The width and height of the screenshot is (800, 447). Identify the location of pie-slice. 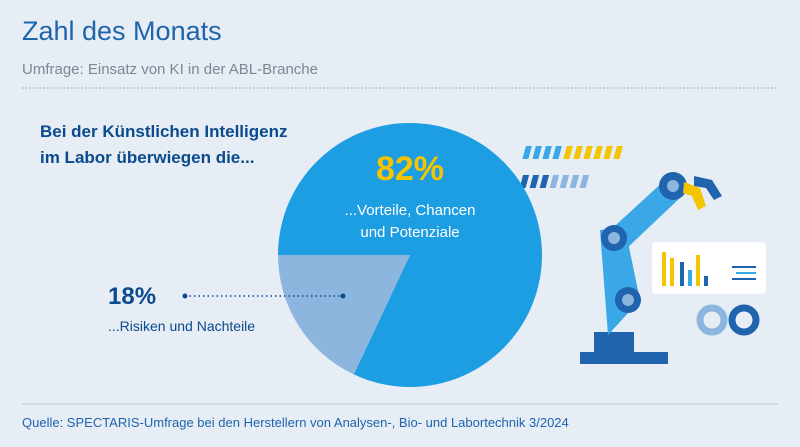
(344, 315).